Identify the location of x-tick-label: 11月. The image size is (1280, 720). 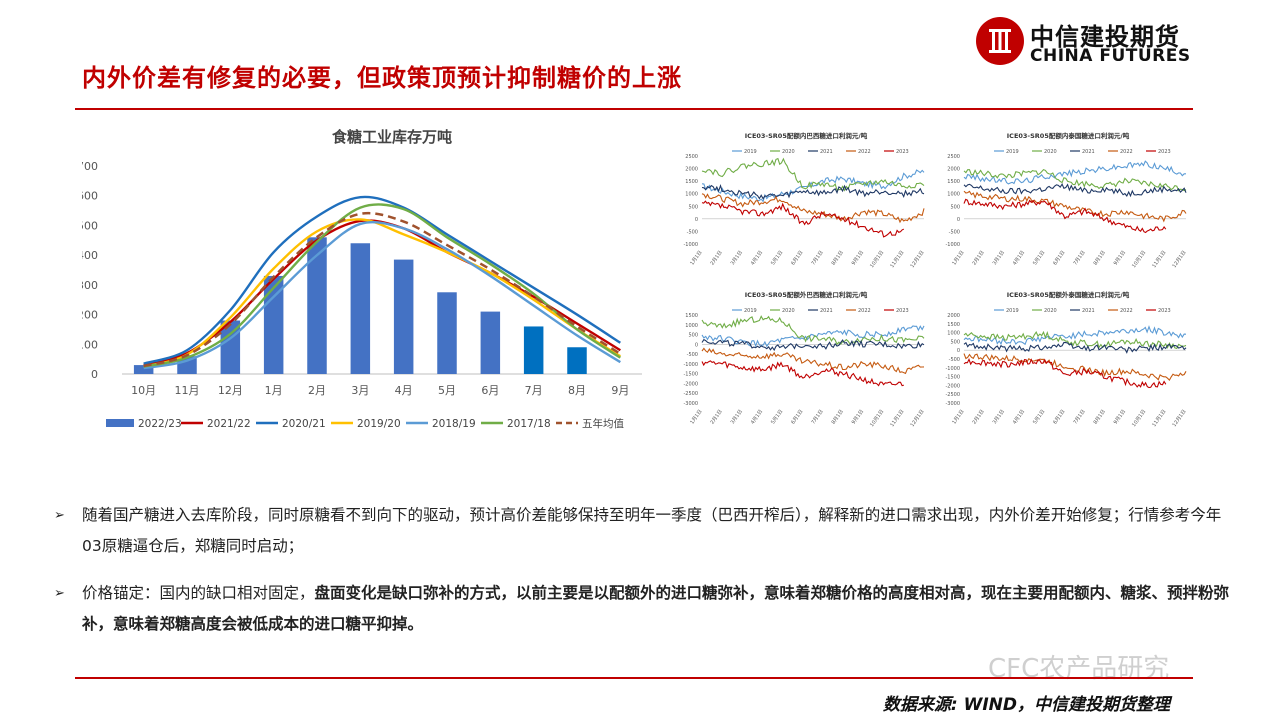
(187, 390).